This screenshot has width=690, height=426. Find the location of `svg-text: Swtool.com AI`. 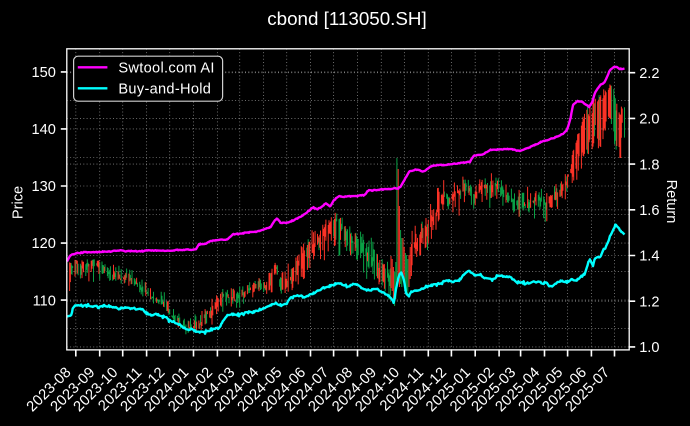

svg-text: Swtool.com AI is located at coordinates (166, 68).